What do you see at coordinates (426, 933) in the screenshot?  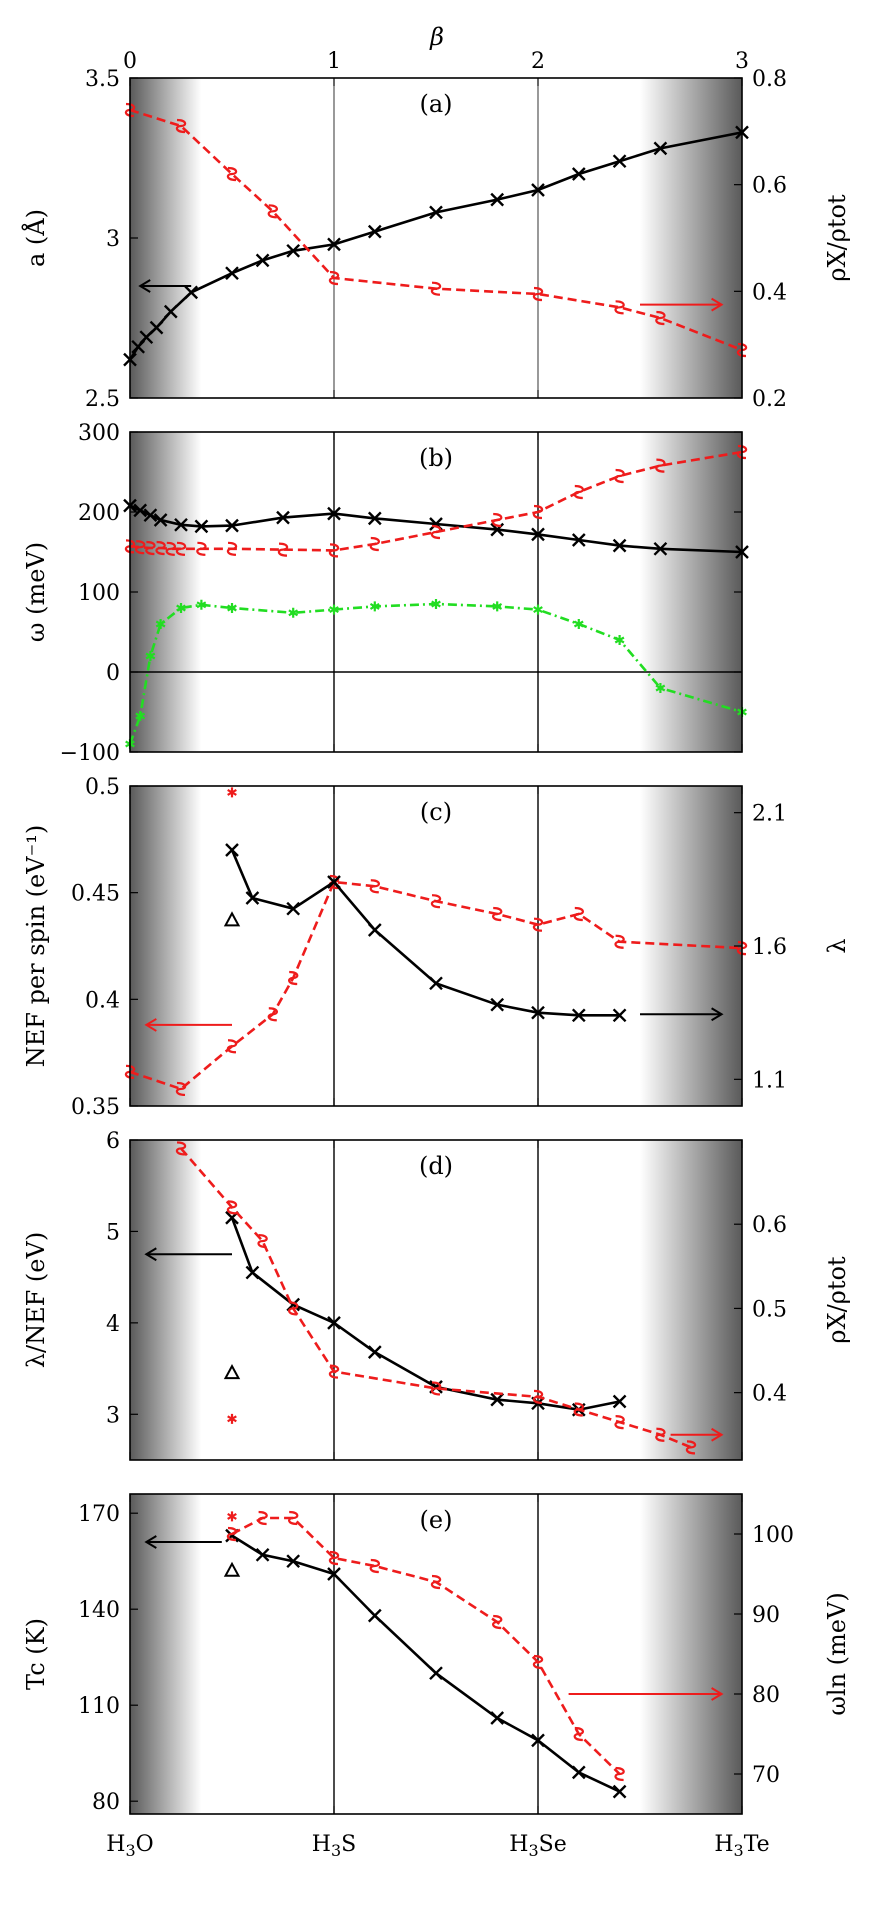 I see `series--` at bounding box center [426, 933].